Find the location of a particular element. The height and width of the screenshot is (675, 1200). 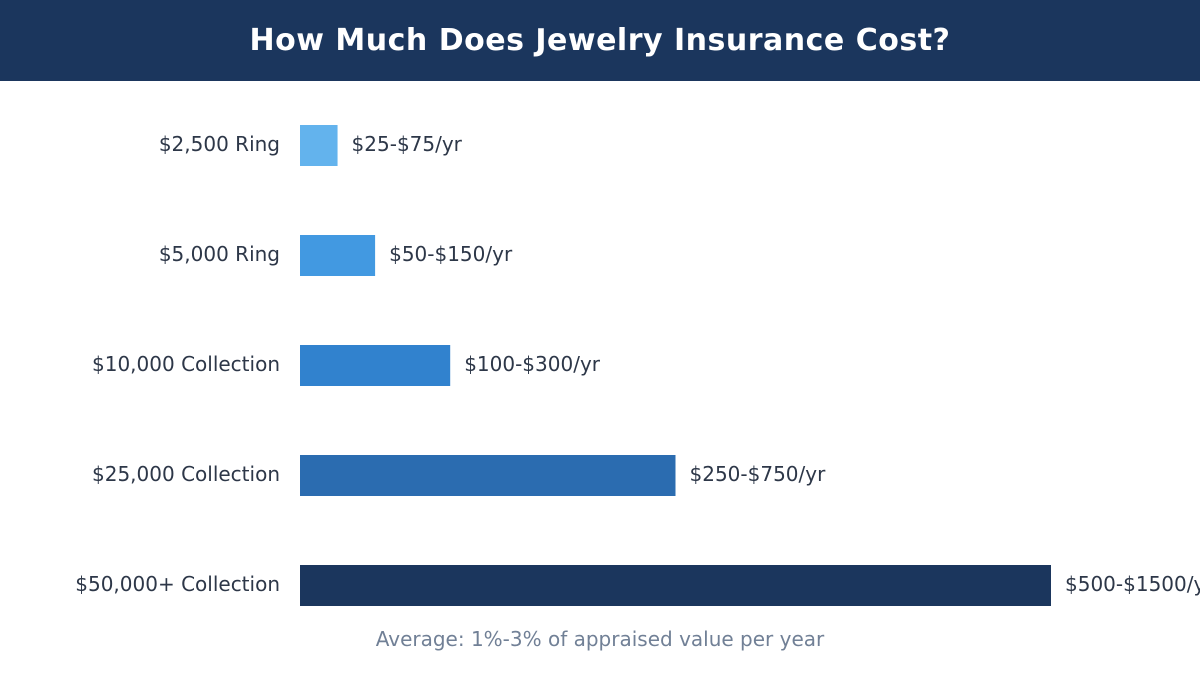

value-label: $500-$1500/yr is located at coordinates (1132, 584).